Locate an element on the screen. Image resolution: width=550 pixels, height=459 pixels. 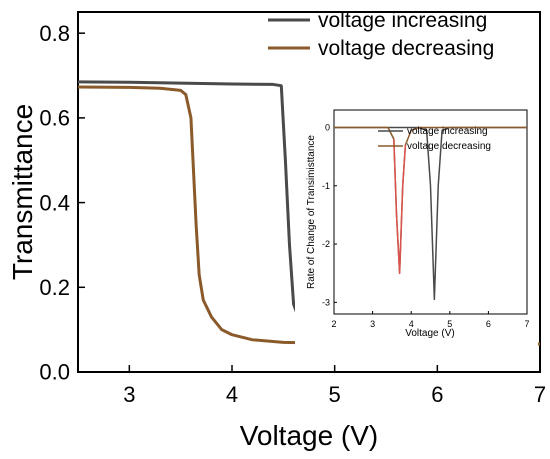
main-y-tick-label: 0.8 is located at coordinates (54, 33).